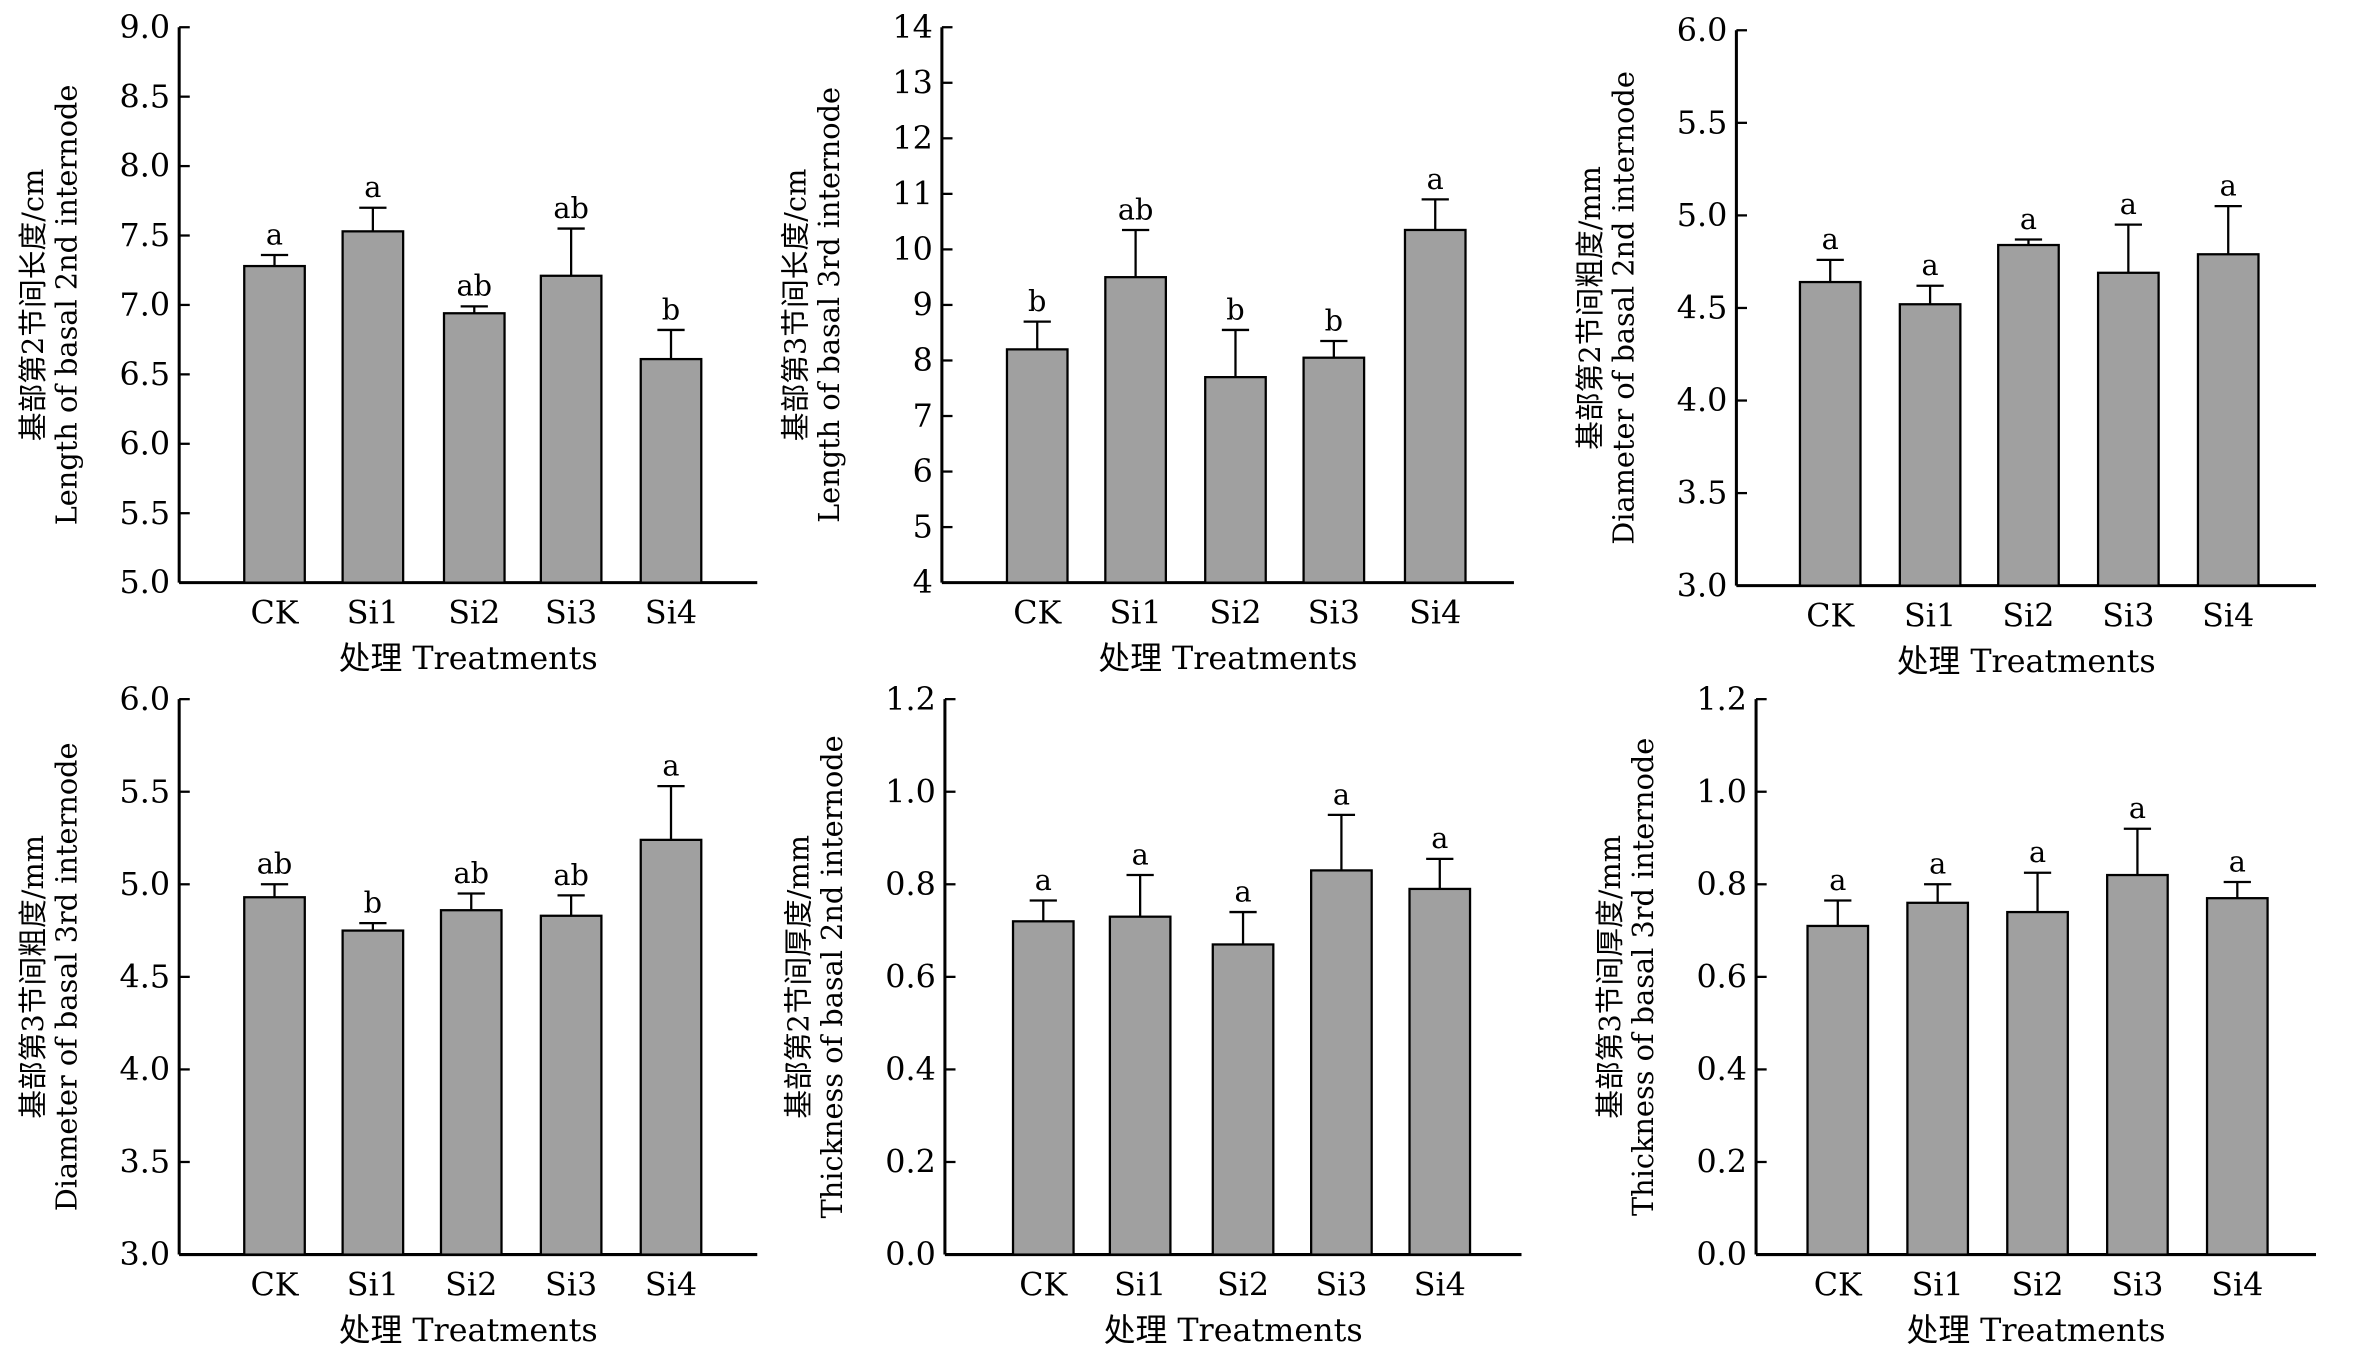 The height and width of the screenshot is (1362, 2362). Describe the element at coordinates (145, 167) in the screenshot. I see `y-tick-label: 8.0` at that location.